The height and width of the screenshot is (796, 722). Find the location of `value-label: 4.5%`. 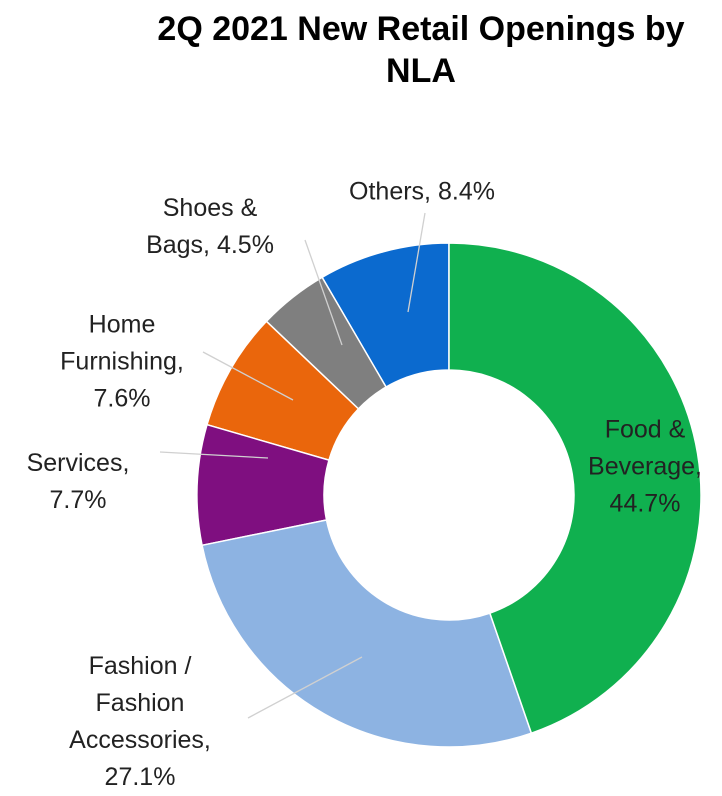

value-label: 4.5% is located at coordinates (245, 245).